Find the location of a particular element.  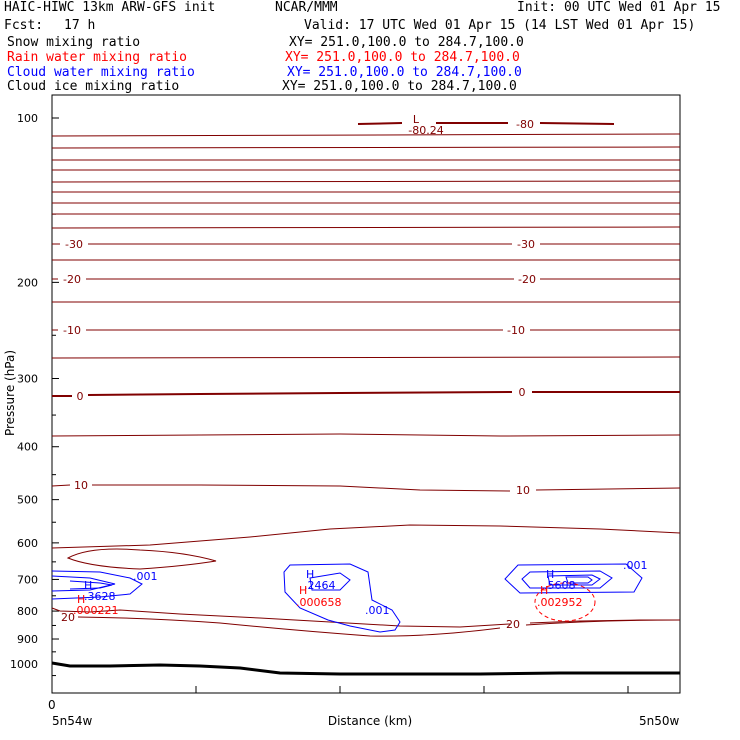

y-tick-label: 600 is located at coordinates (27, 543).